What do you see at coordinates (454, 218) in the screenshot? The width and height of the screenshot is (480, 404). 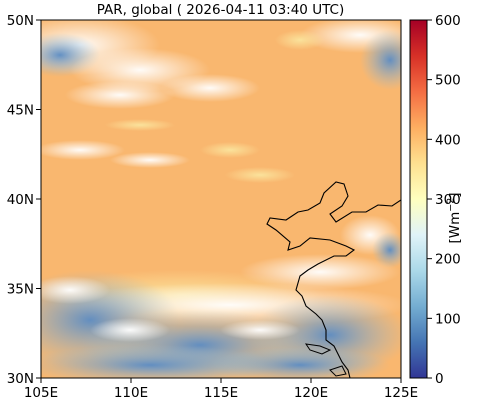 I see `colorbar-label: [Wm−2]` at bounding box center [454, 218].